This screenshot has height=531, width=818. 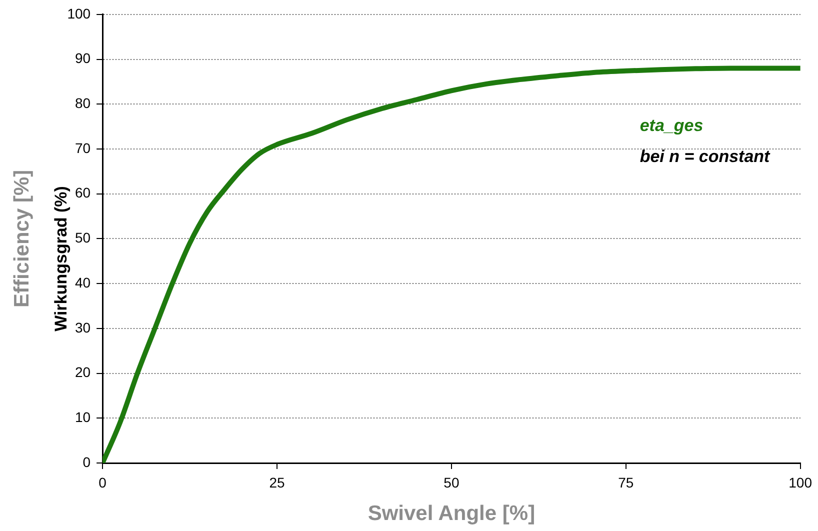 I want to click on x-axis-title: Swivel Angle [%], so click(x=452, y=514).